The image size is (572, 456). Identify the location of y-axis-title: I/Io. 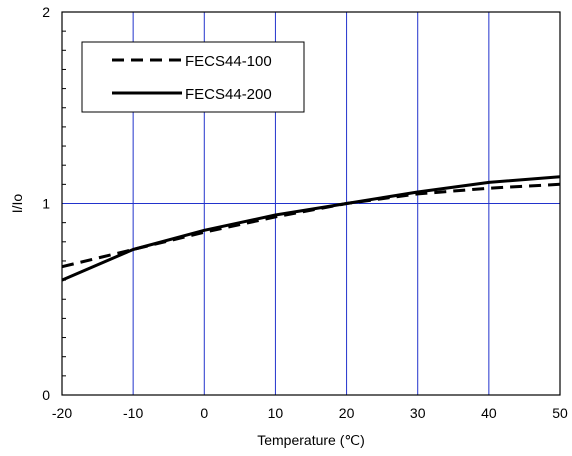
(17, 204).